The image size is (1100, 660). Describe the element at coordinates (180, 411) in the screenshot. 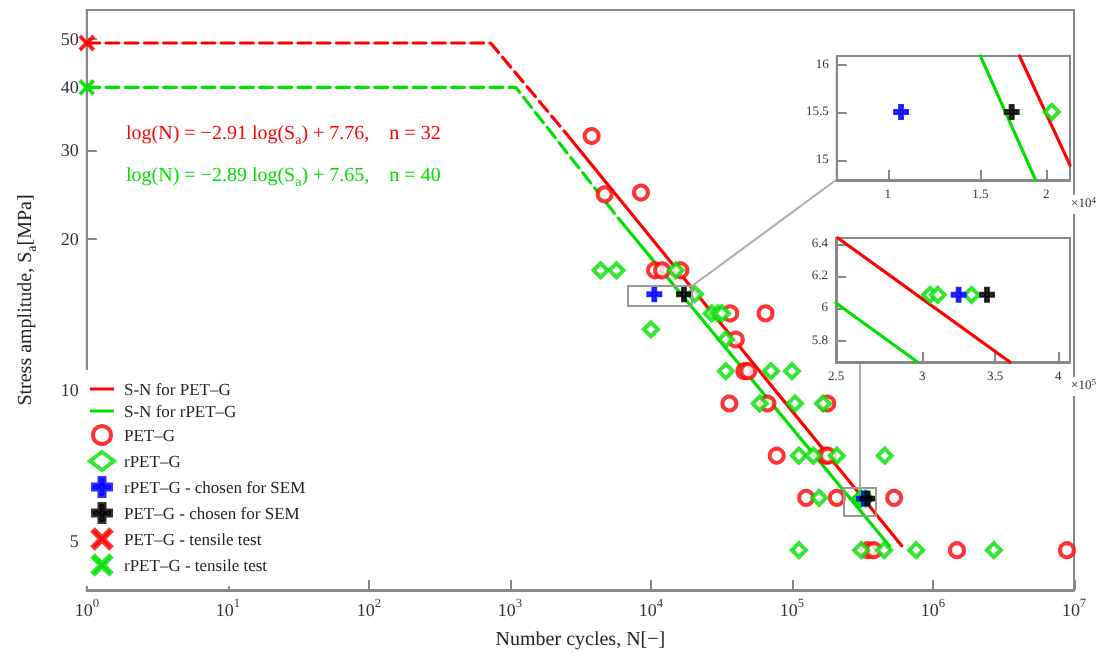

I see `legend-label: S-N for rPET–G` at that location.